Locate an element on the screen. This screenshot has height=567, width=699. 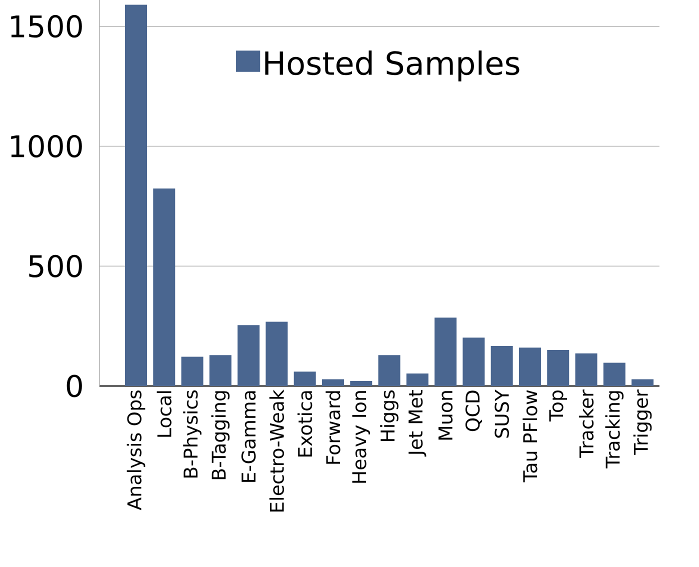
x-tick-label: Electro-Weak is located at coordinates (276, 451).